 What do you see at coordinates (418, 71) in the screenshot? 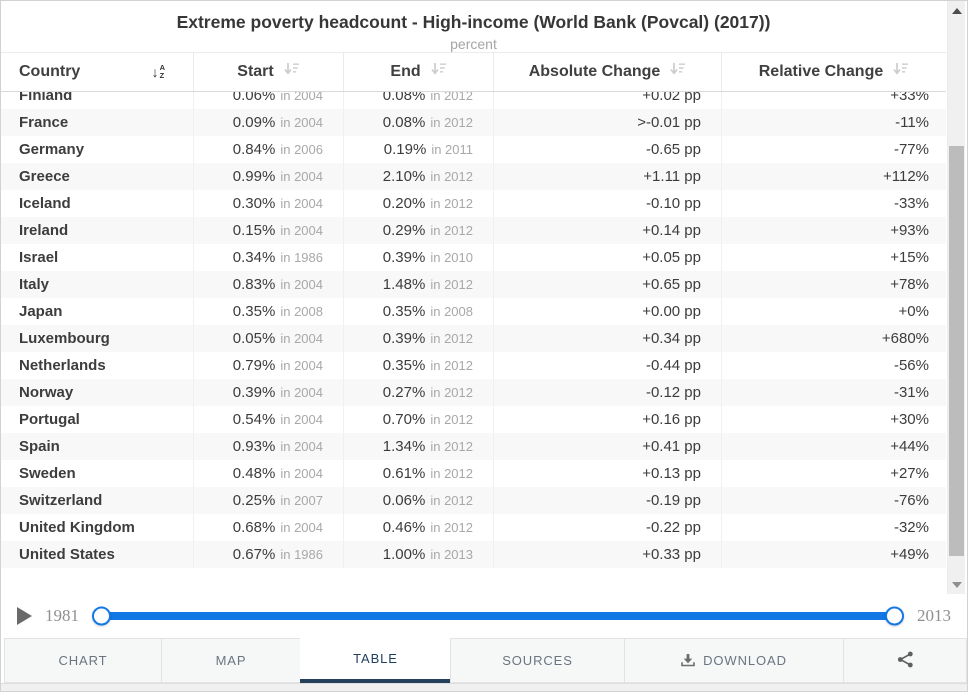
I see `column-header-end: End` at bounding box center [418, 71].